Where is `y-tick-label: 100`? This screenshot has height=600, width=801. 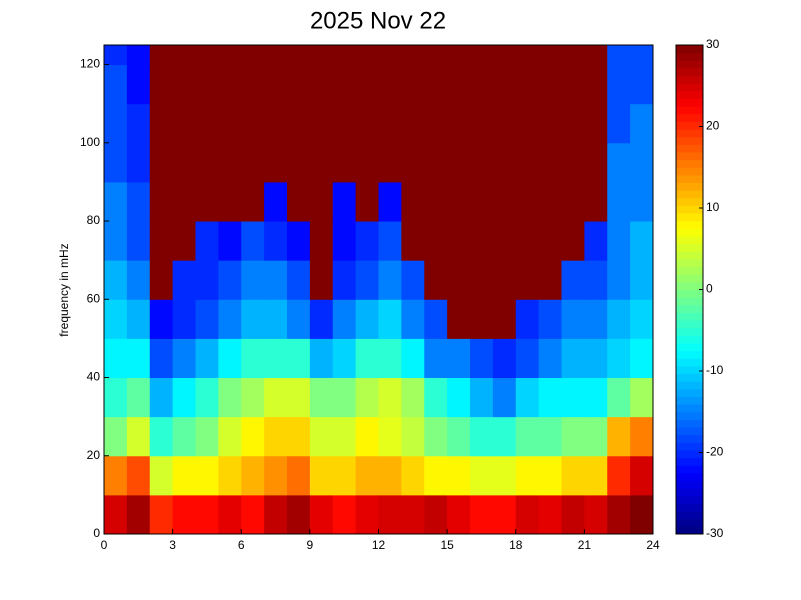
y-tick-label: 100 is located at coordinates (90, 142).